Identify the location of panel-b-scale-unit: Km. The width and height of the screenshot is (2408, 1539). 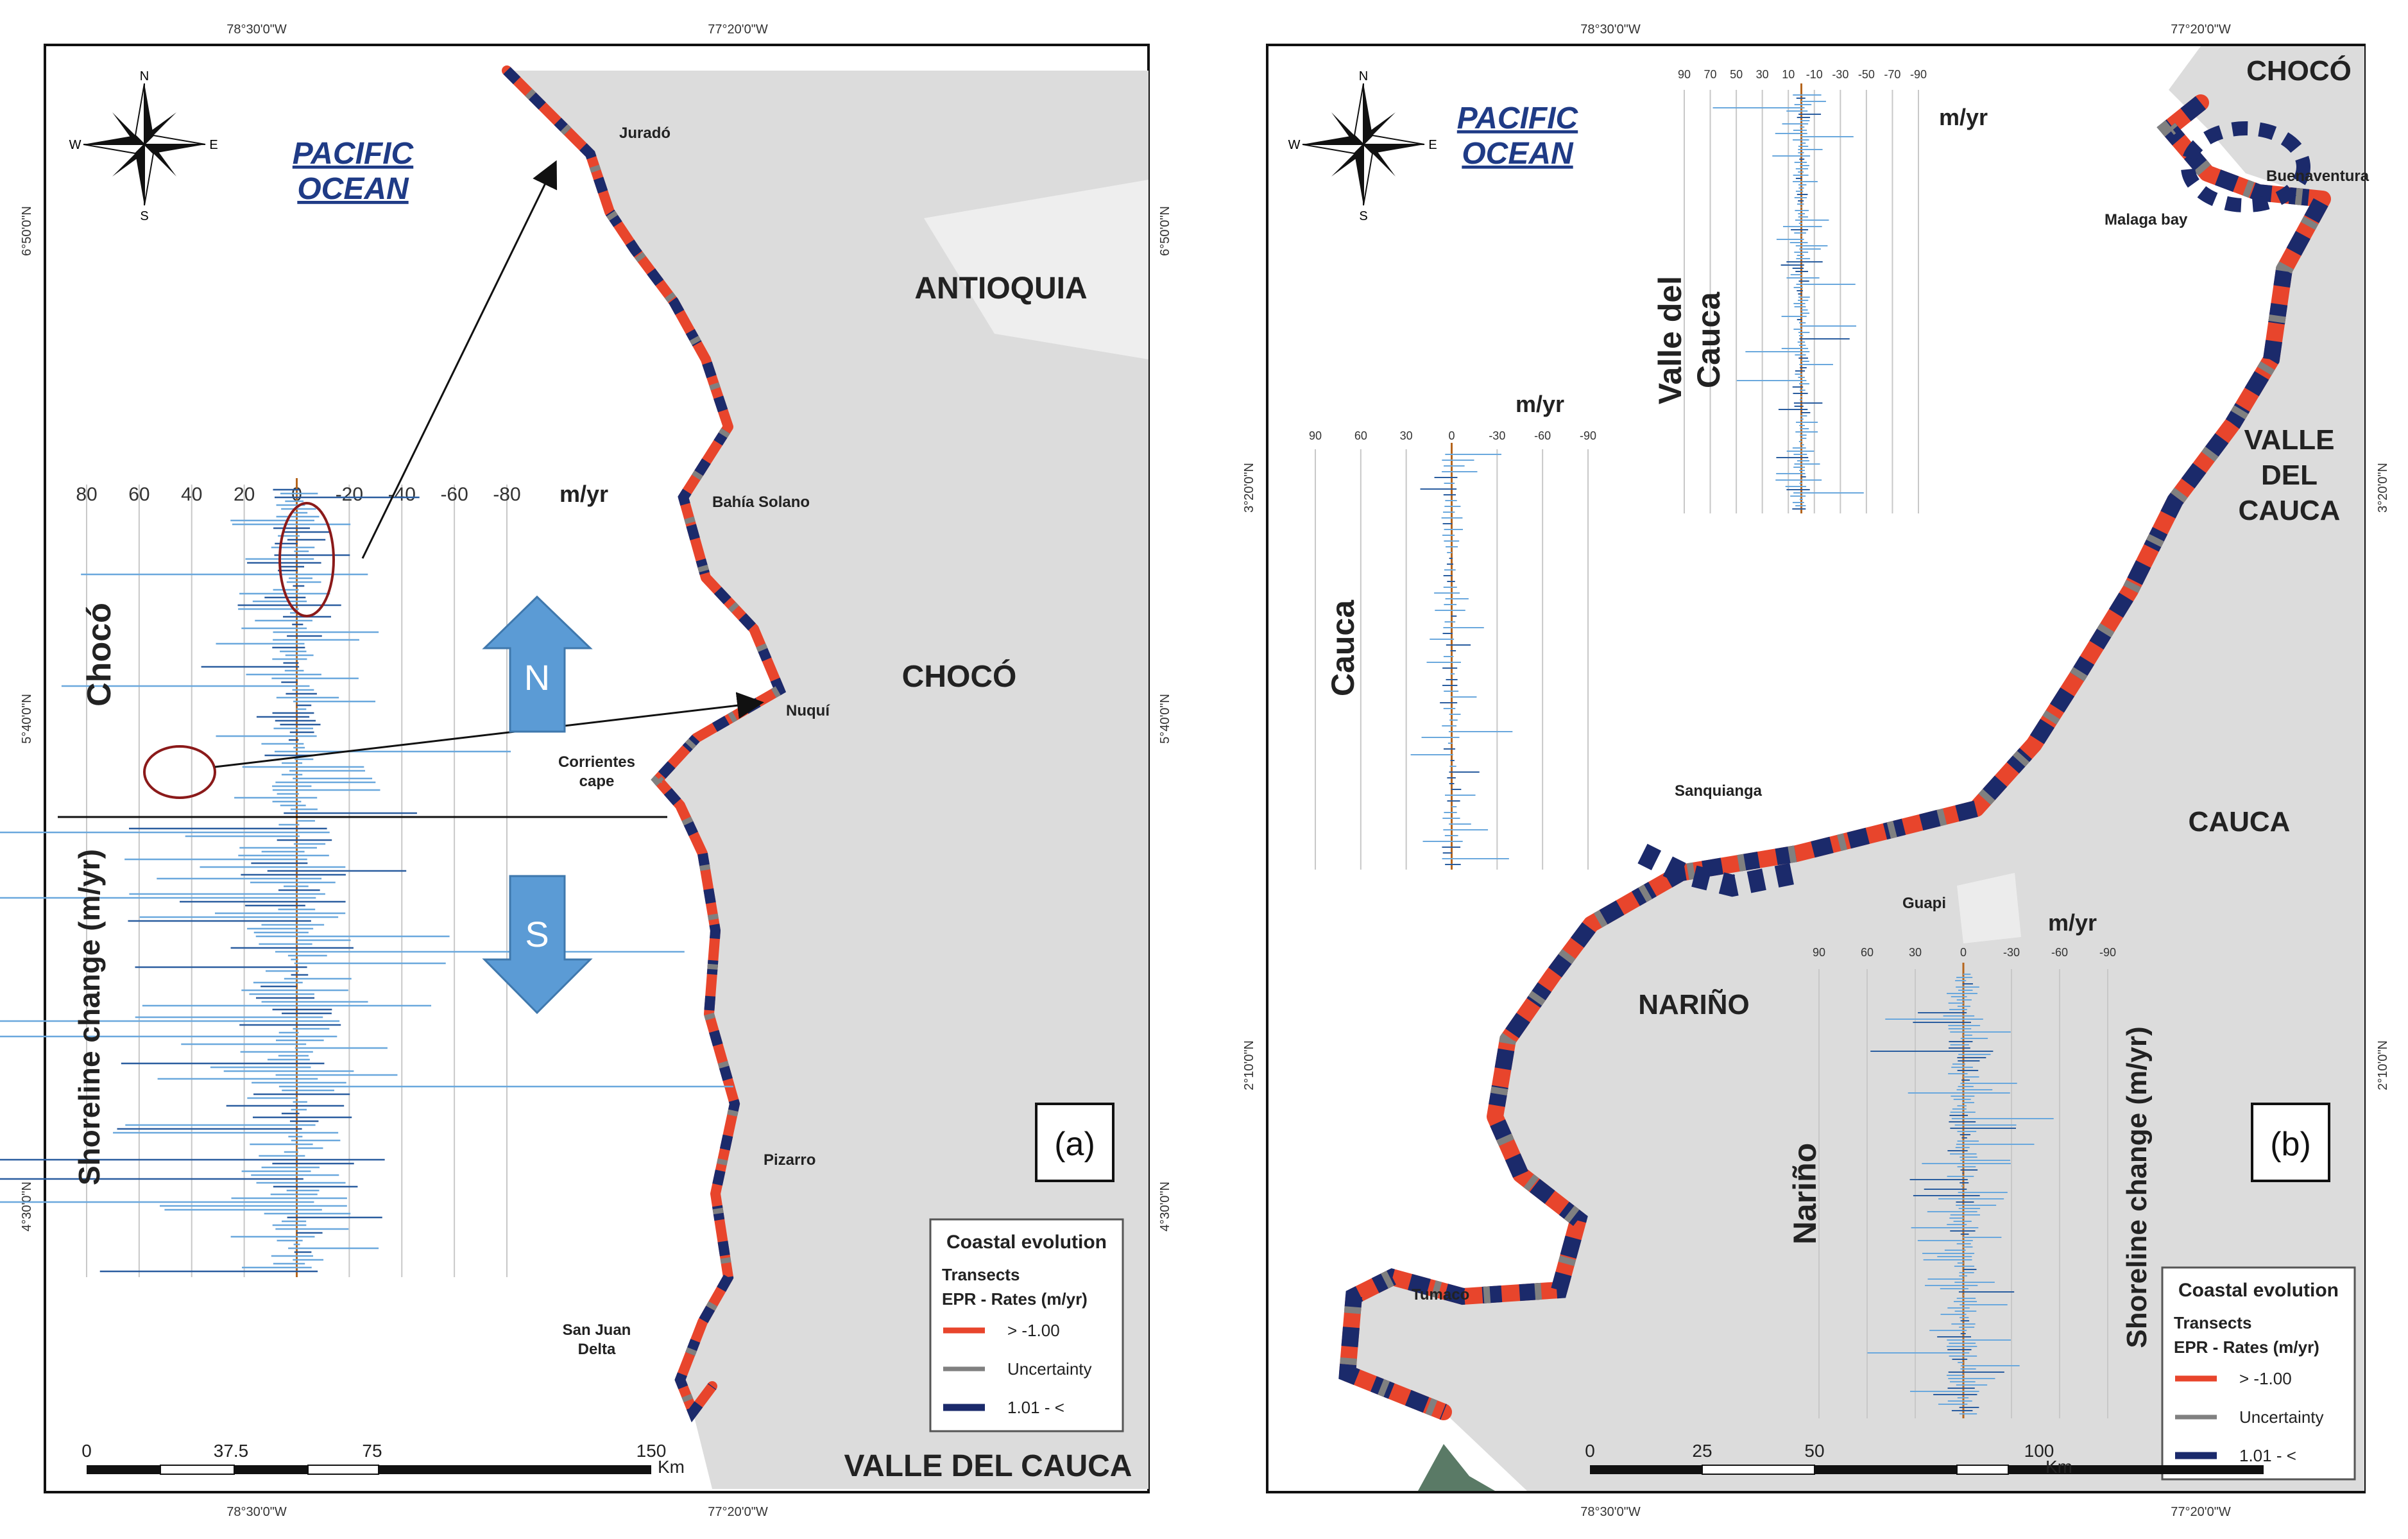
(2058, 1467).